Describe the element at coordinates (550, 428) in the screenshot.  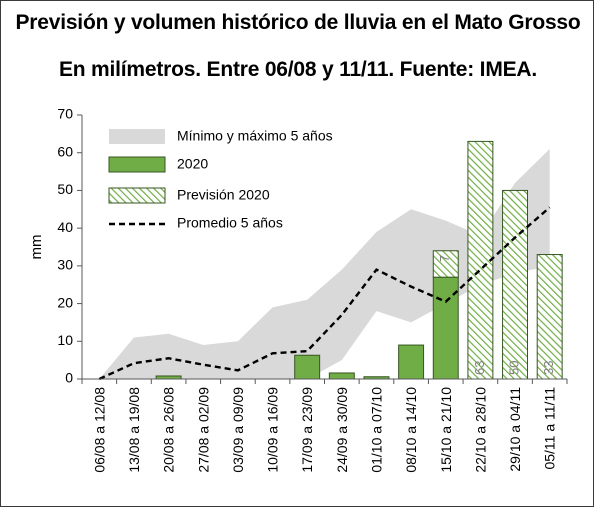
I see `x-tick-label: 05/11 a 11/11` at that location.